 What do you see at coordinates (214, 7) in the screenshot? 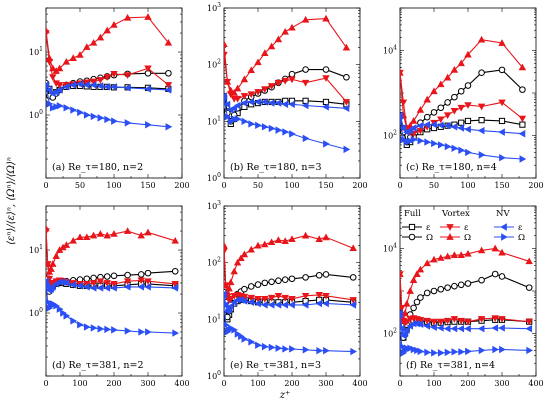
I see `y-tick-label: 10³` at bounding box center [214, 7].